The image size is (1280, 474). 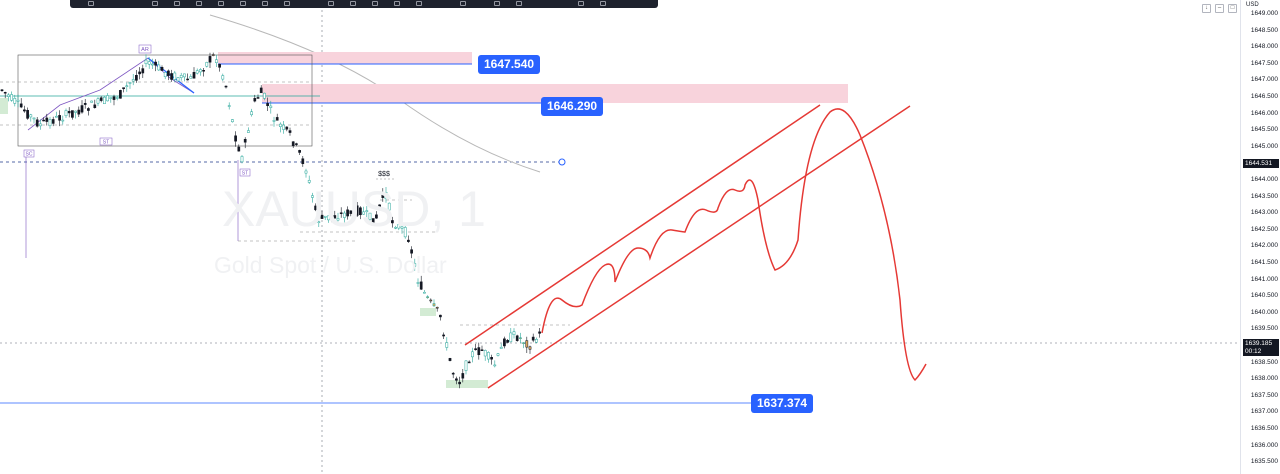 What do you see at coordinates (1264, 80) in the screenshot?
I see `axis-tick: 1647.000` at bounding box center [1264, 80].